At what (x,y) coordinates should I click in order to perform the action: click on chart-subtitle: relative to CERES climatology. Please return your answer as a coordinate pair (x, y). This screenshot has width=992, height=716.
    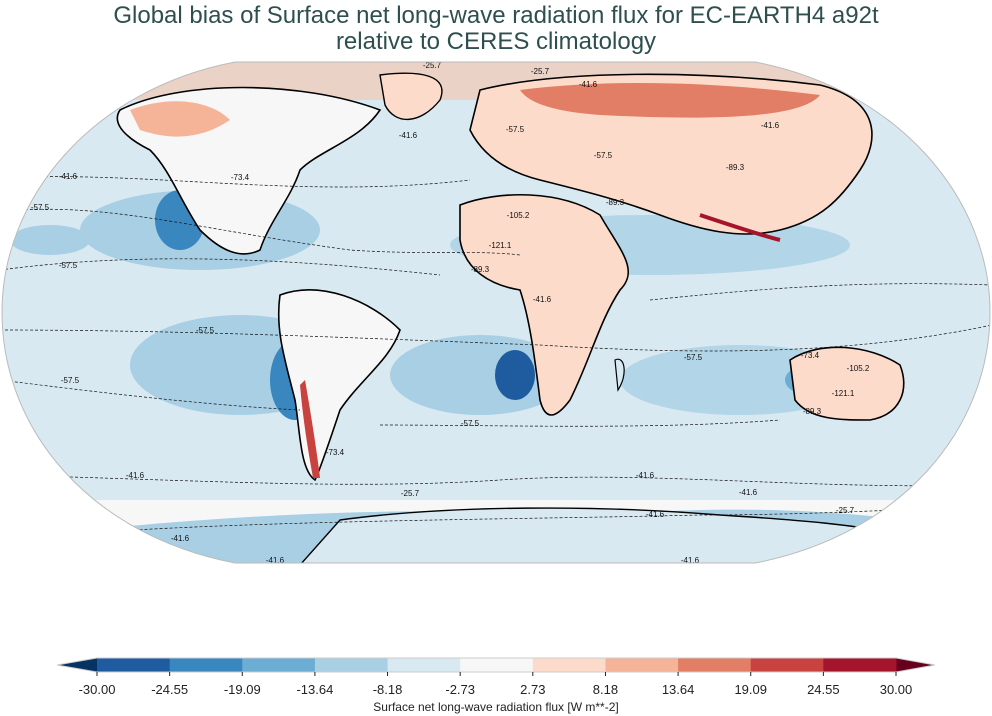
    Looking at the image, I should click on (496, 41).